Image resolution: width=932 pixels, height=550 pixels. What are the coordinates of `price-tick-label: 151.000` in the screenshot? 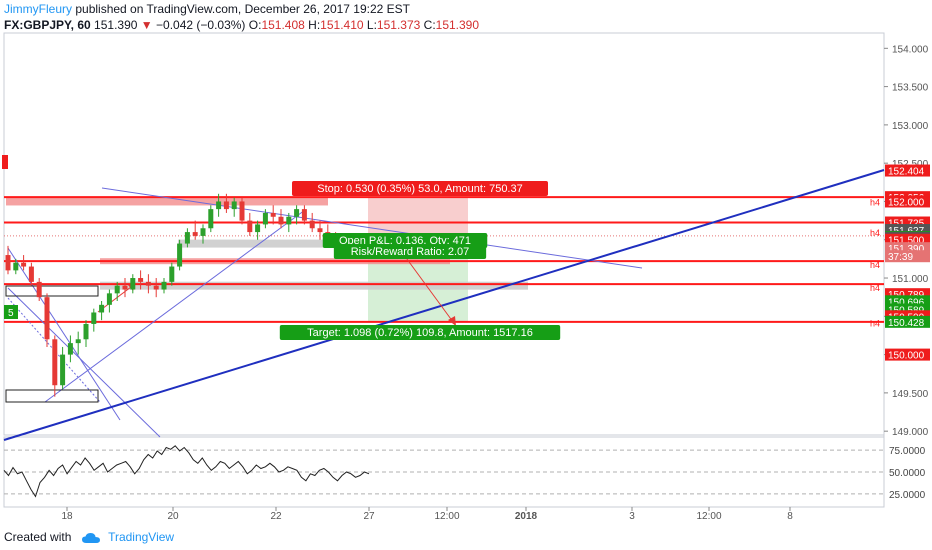 It's located at (910, 279).